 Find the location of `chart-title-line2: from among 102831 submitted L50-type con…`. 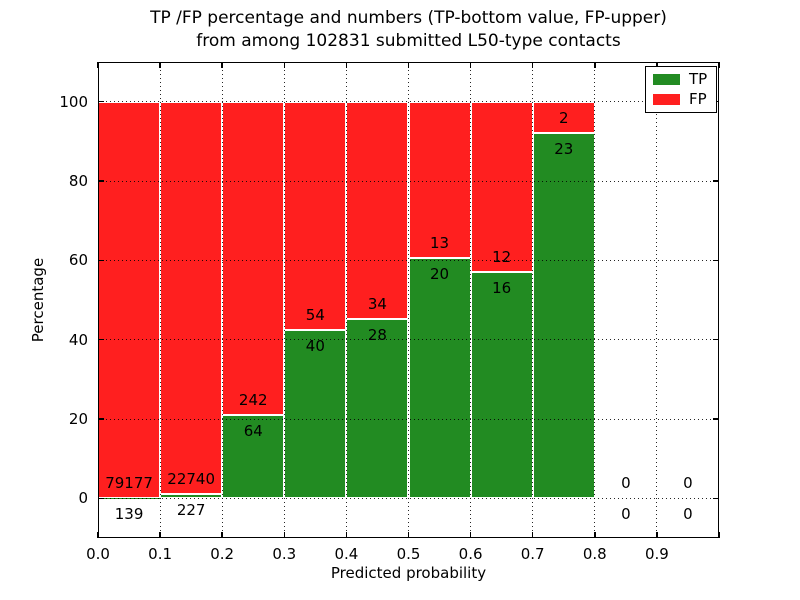

chart-title-line2: from among 102831 submitted L50-type con… is located at coordinates (408, 41).